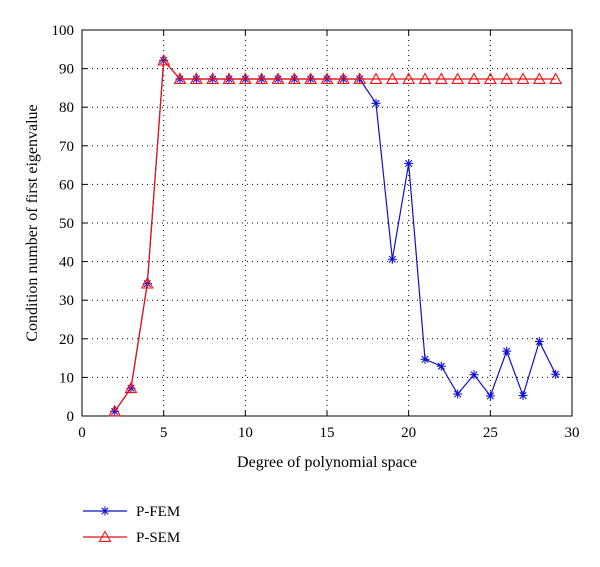 Image resolution: width=600 pixels, height=567 pixels. Describe the element at coordinates (32, 222) in the screenshot. I see `y-axis-label: Condition number of first eigenvalue` at that location.